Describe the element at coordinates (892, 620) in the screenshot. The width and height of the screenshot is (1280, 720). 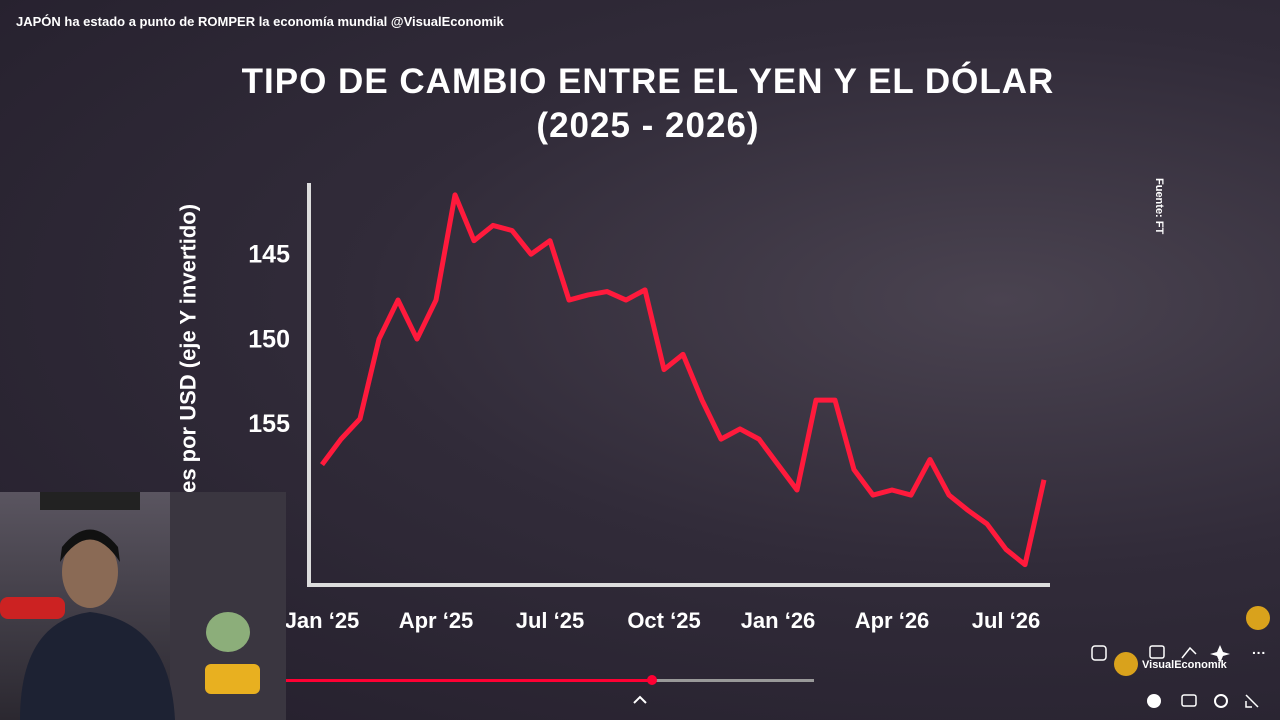
I see `x-tick-label: Apr ‘26` at that location.